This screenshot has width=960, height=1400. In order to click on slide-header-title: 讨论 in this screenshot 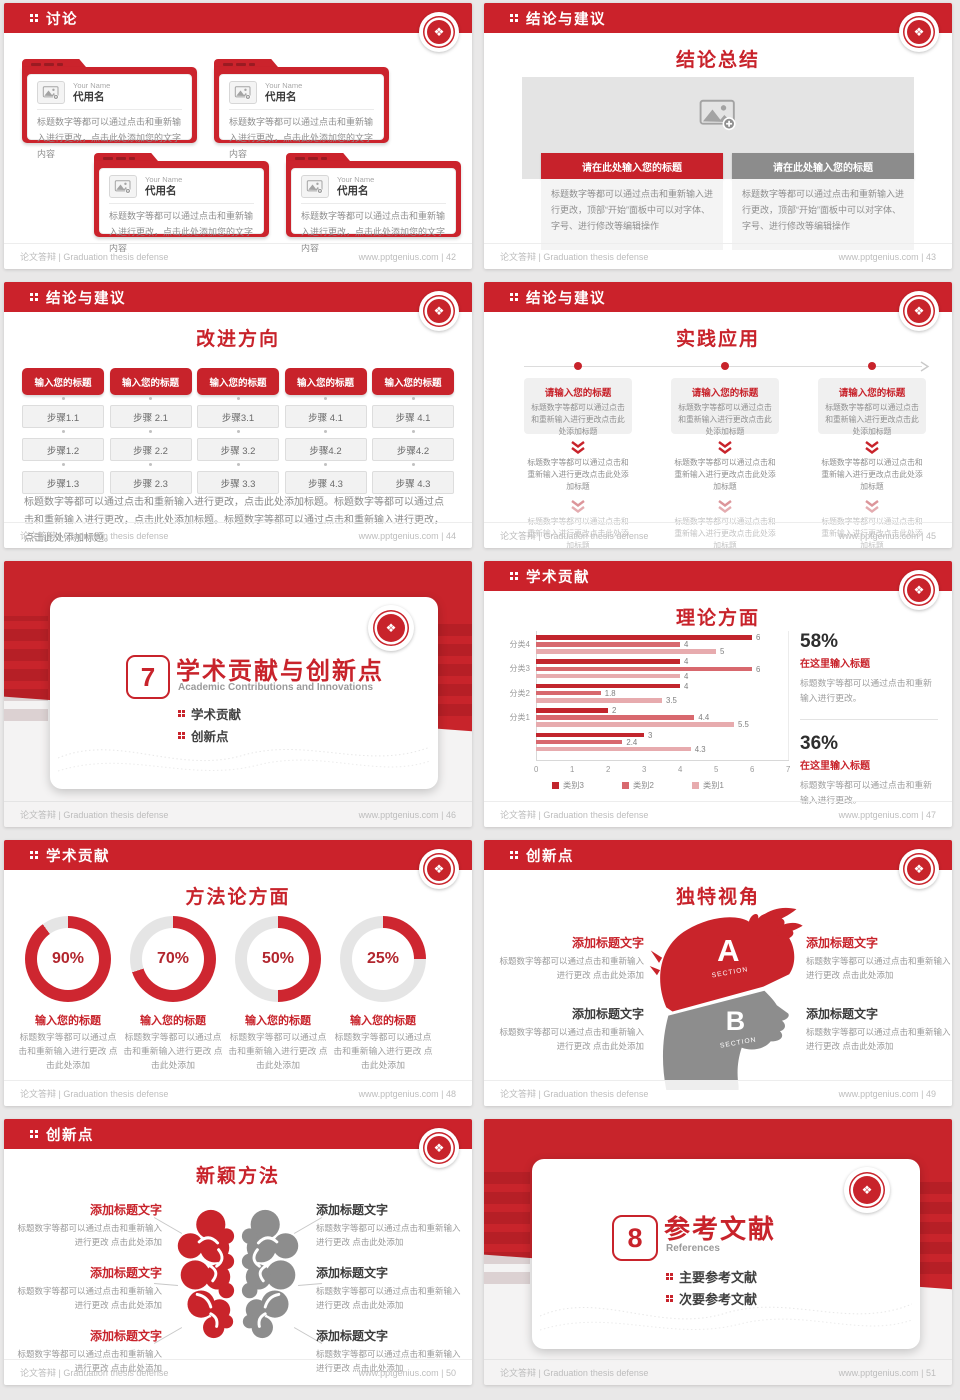, I will do `click(62, 19)`.